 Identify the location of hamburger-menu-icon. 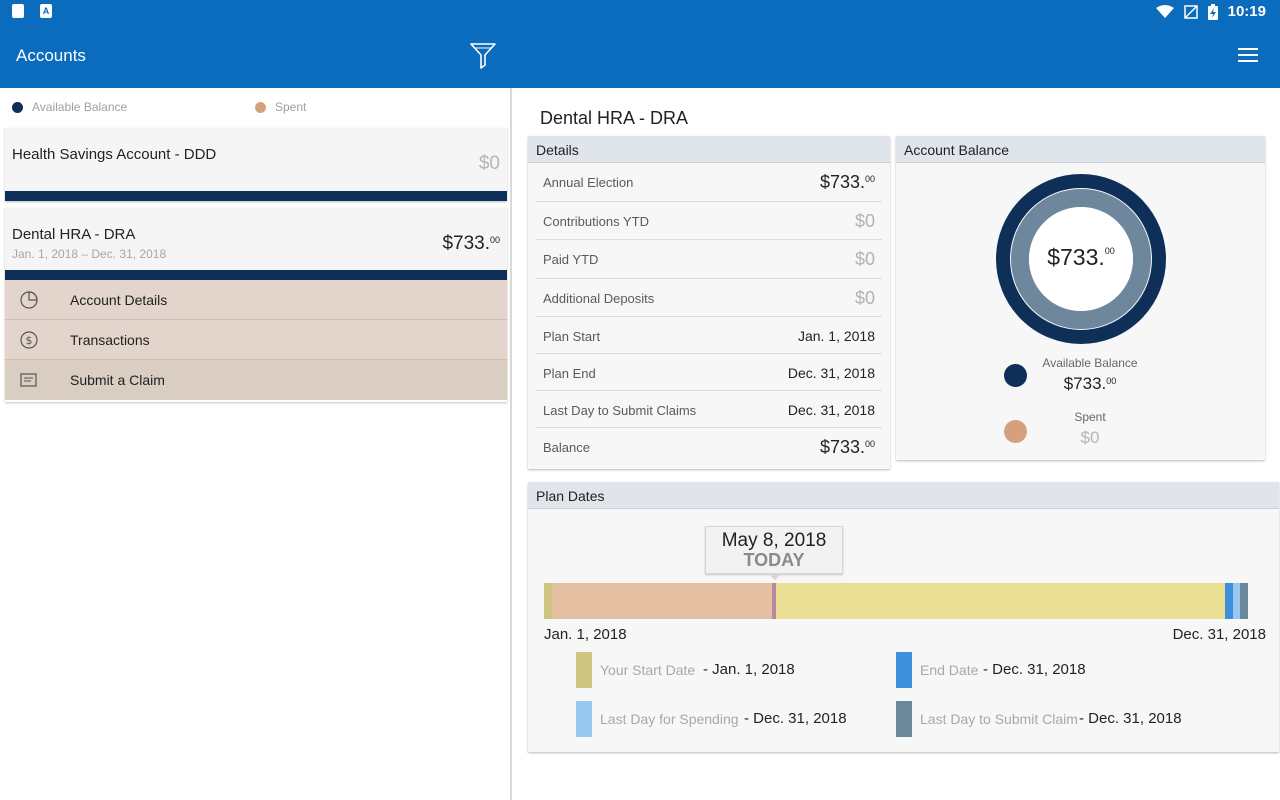
(1248, 55).